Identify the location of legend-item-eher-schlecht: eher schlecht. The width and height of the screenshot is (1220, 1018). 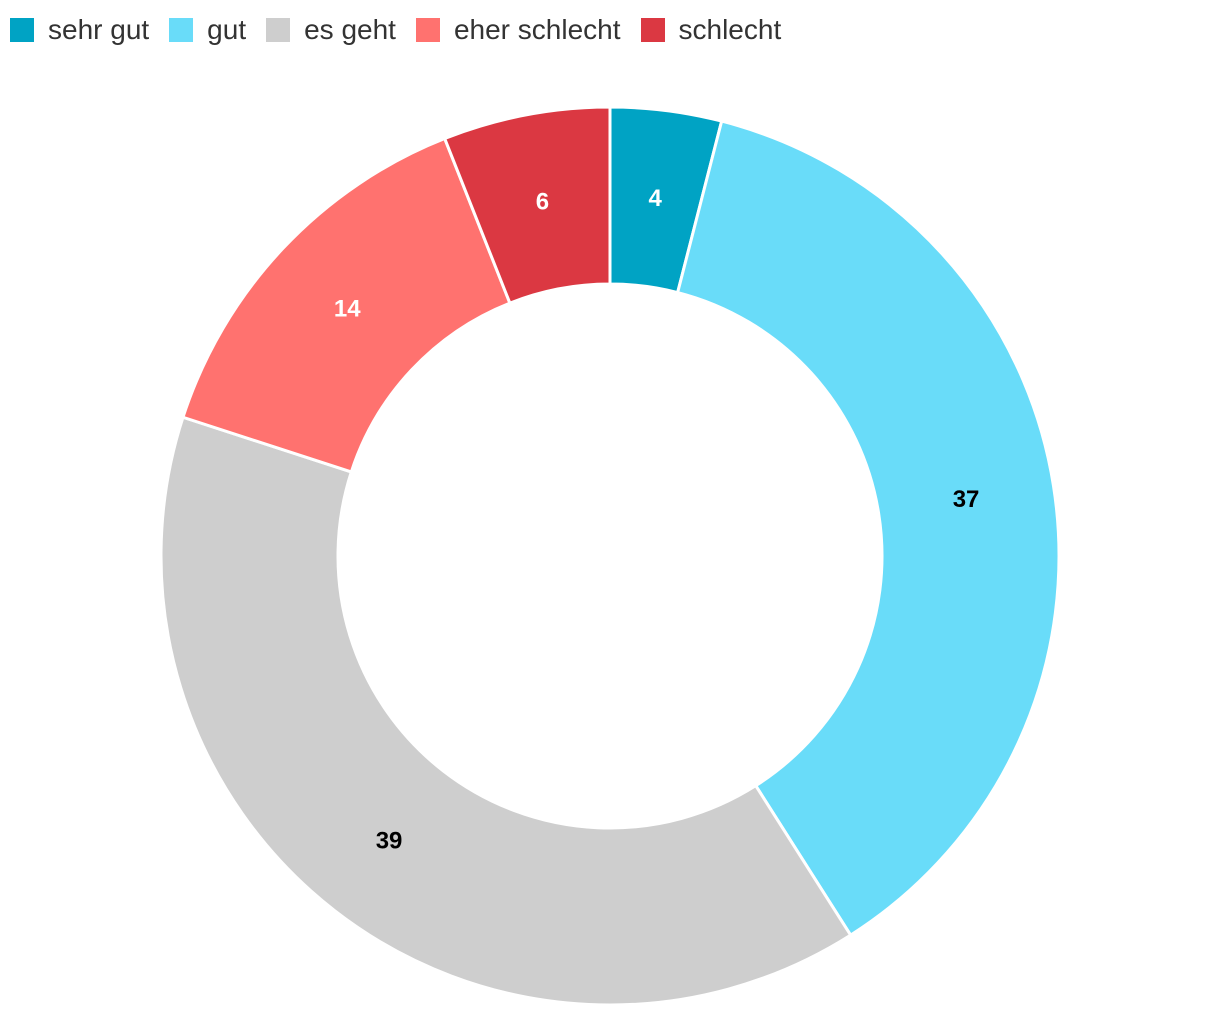
(518, 30).